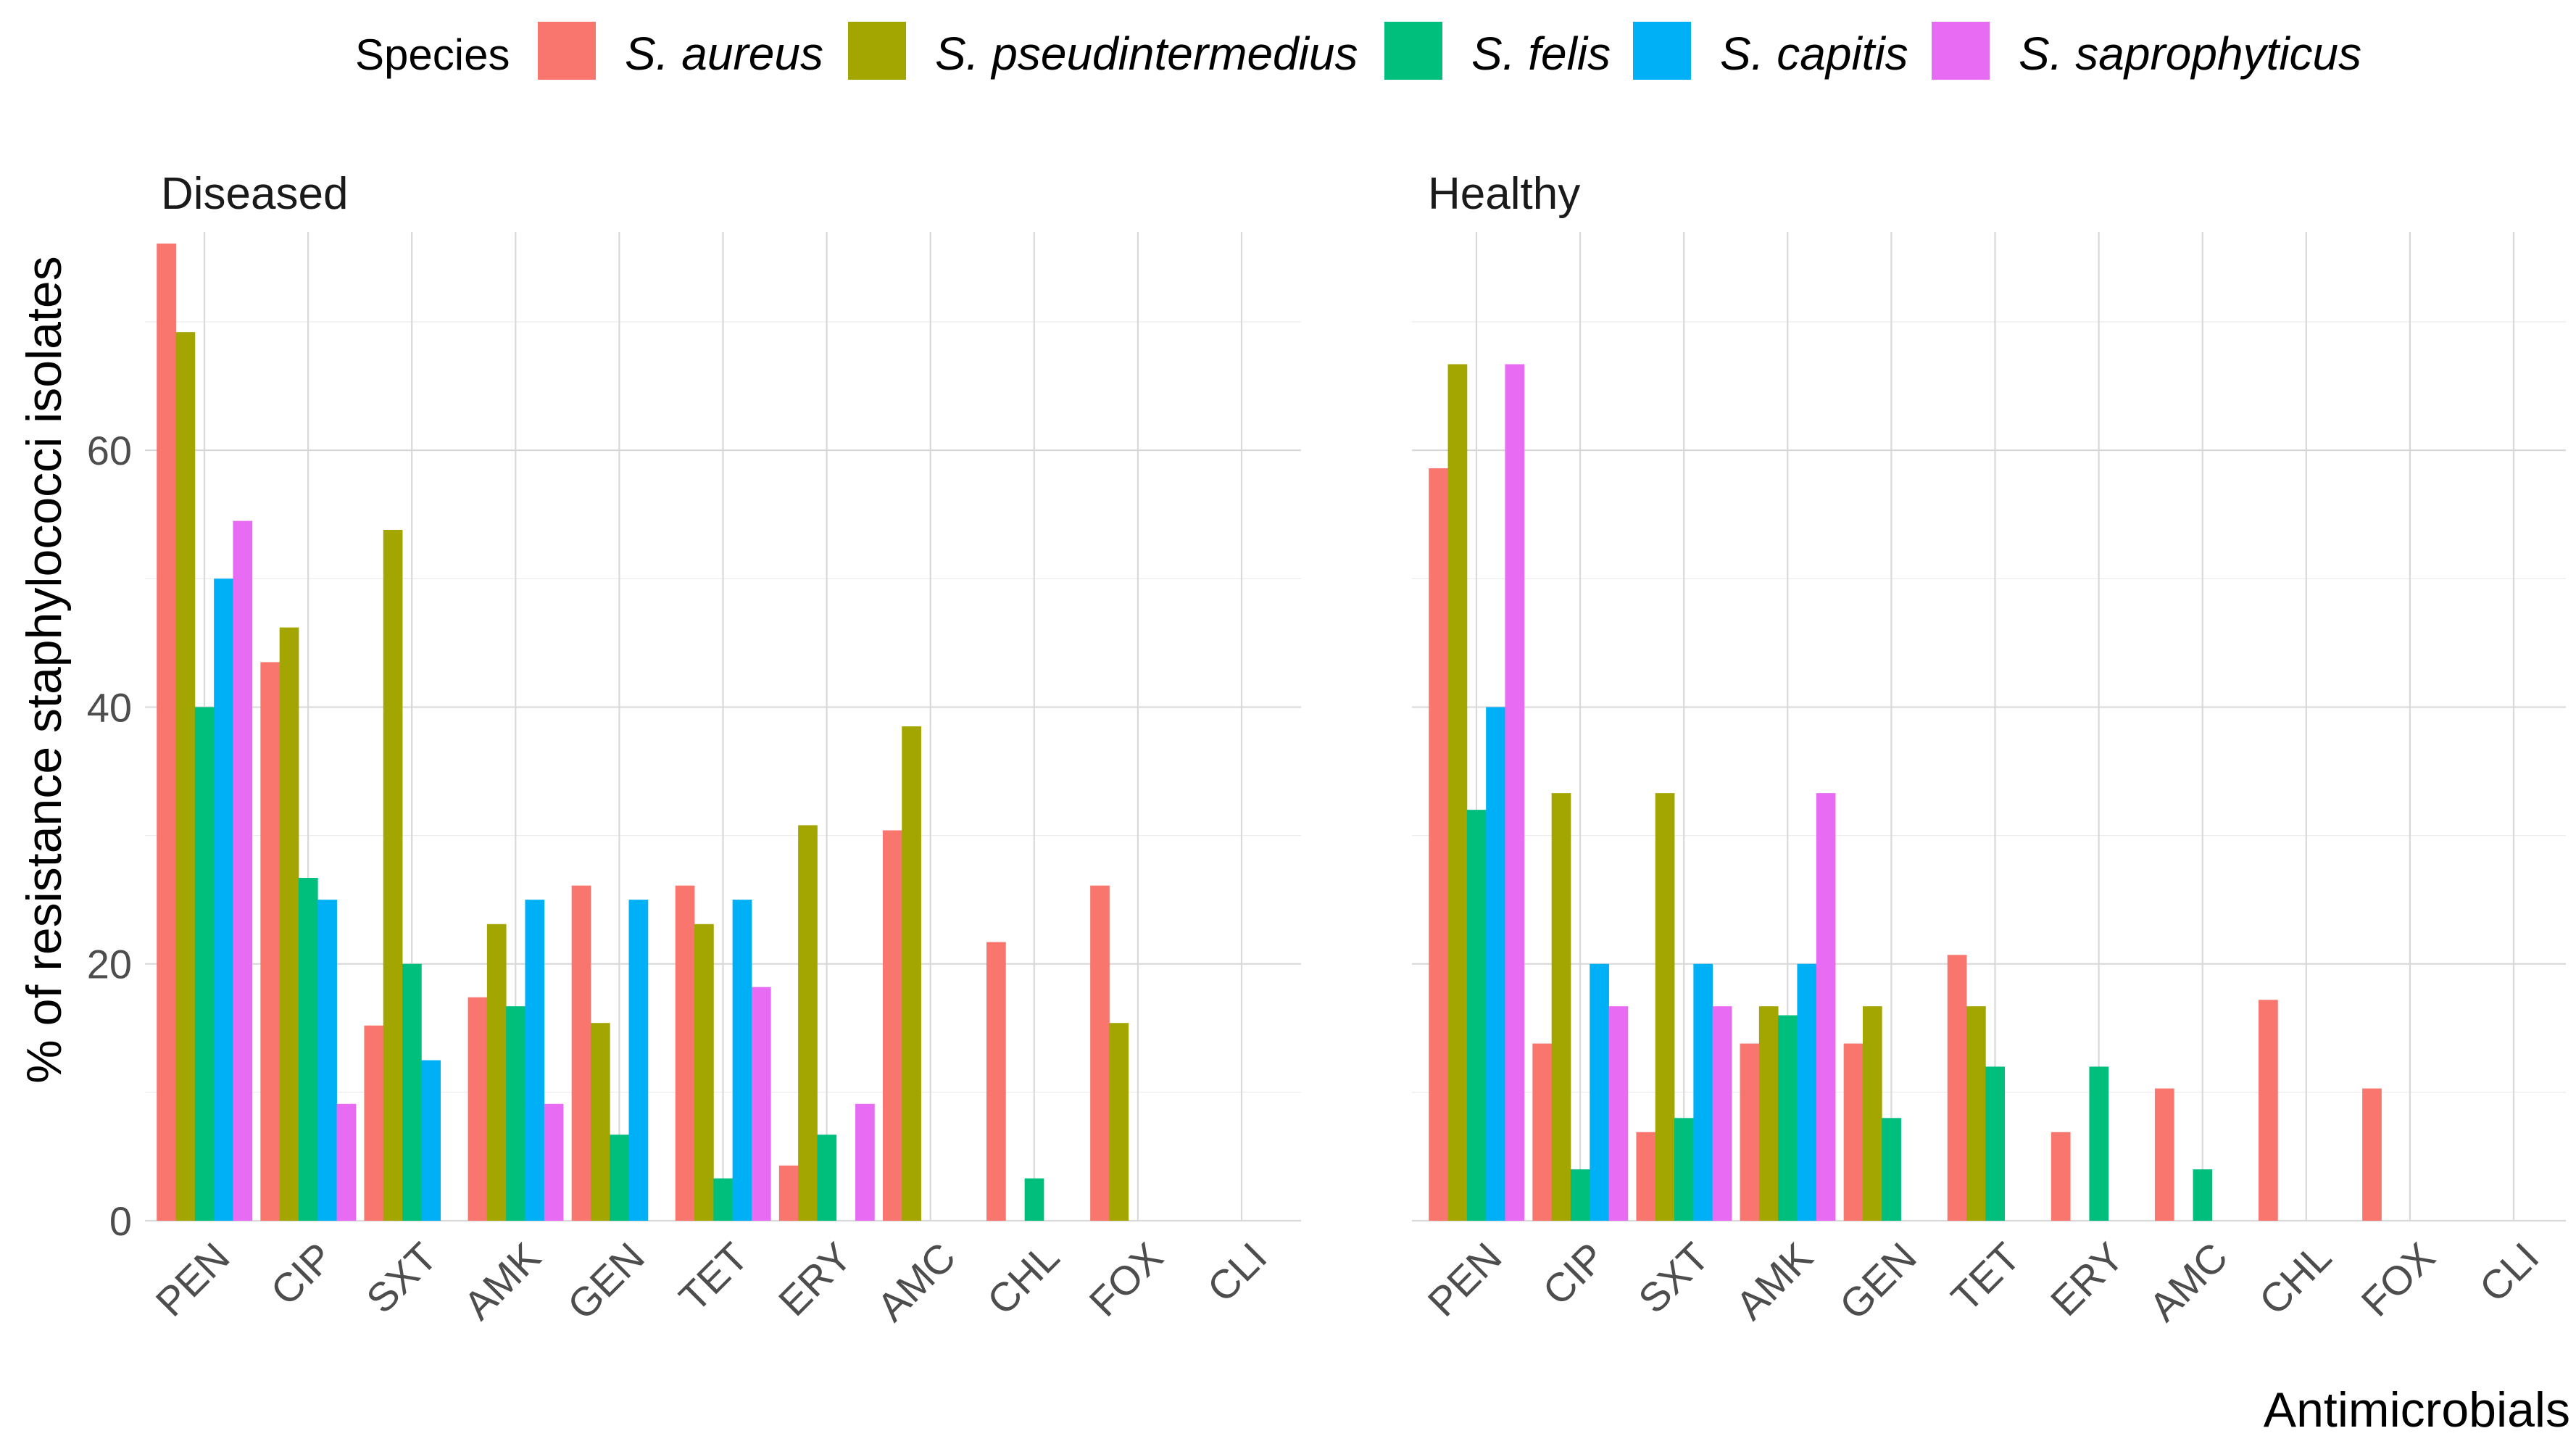  What do you see at coordinates (704, 1072) in the screenshot?
I see `bar-diseased-tet-s-pseudintermedius` at bounding box center [704, 1072].